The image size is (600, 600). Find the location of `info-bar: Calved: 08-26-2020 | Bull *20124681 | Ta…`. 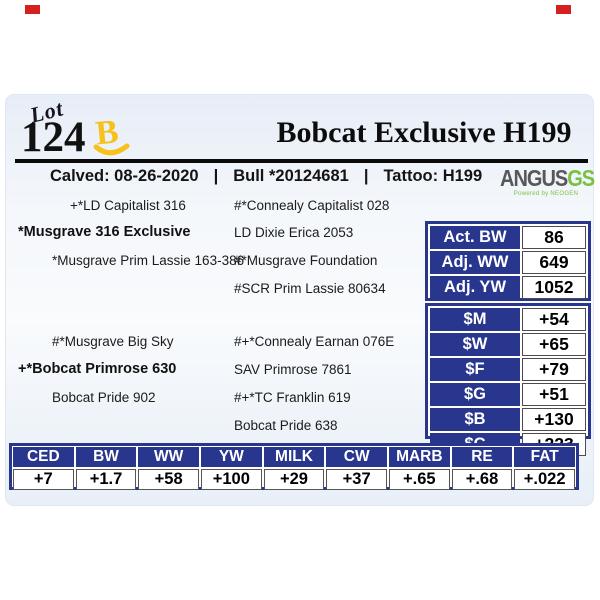

info-bar: Calved: 08-26-2020 | Bull *20124681 | Ta… is located at coordinates (266, 176).